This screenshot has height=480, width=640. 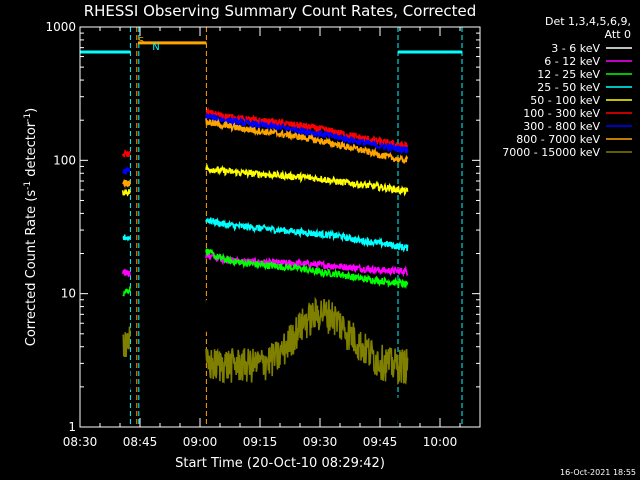 I want to click on footer-date: 16-Oct-2021 18:55, so click(x=598, y=472).